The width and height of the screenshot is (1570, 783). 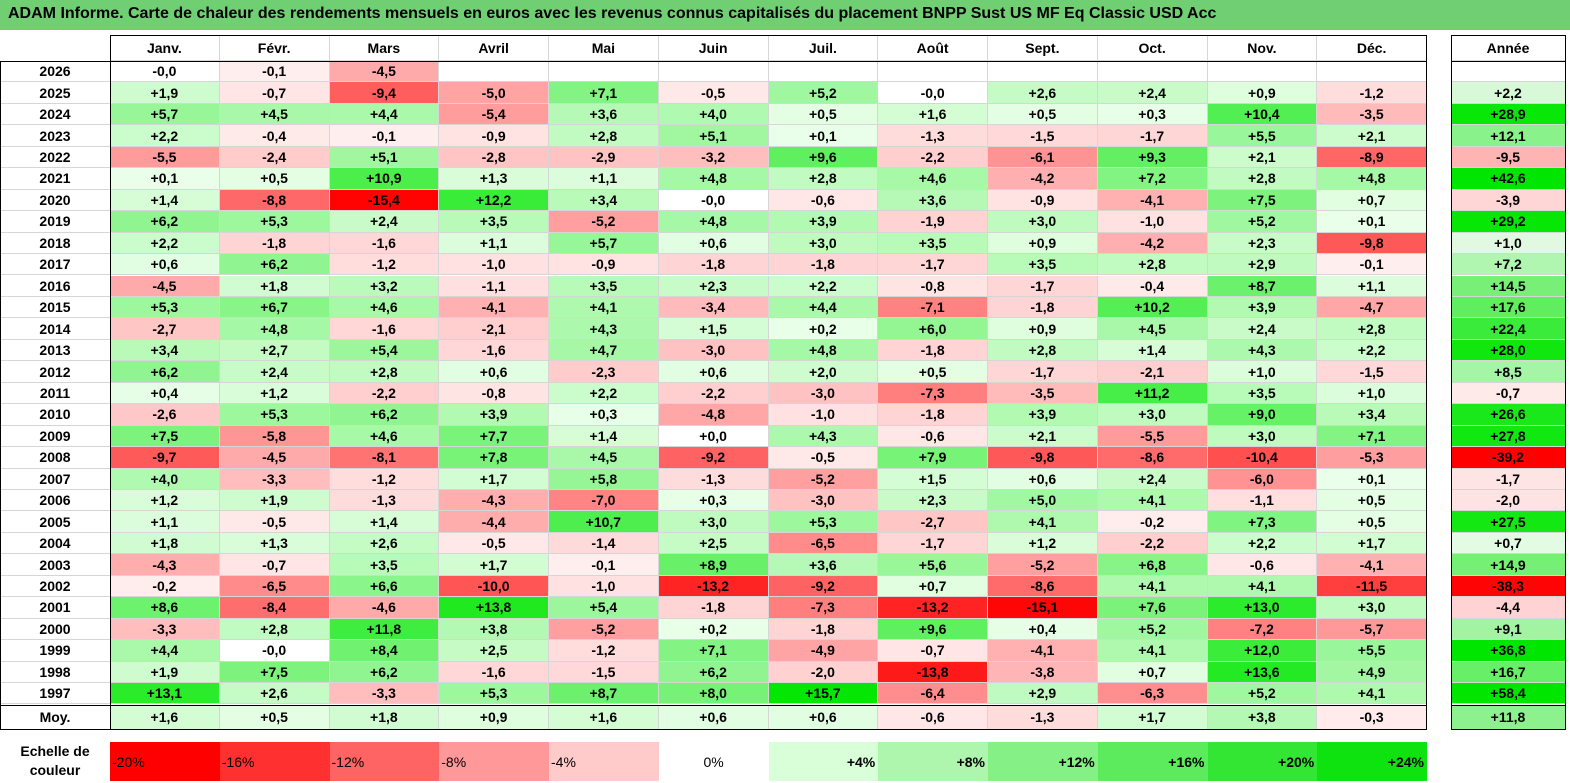 I want to click on heatmap-cell: +11,8, so click(x=384, y=629).